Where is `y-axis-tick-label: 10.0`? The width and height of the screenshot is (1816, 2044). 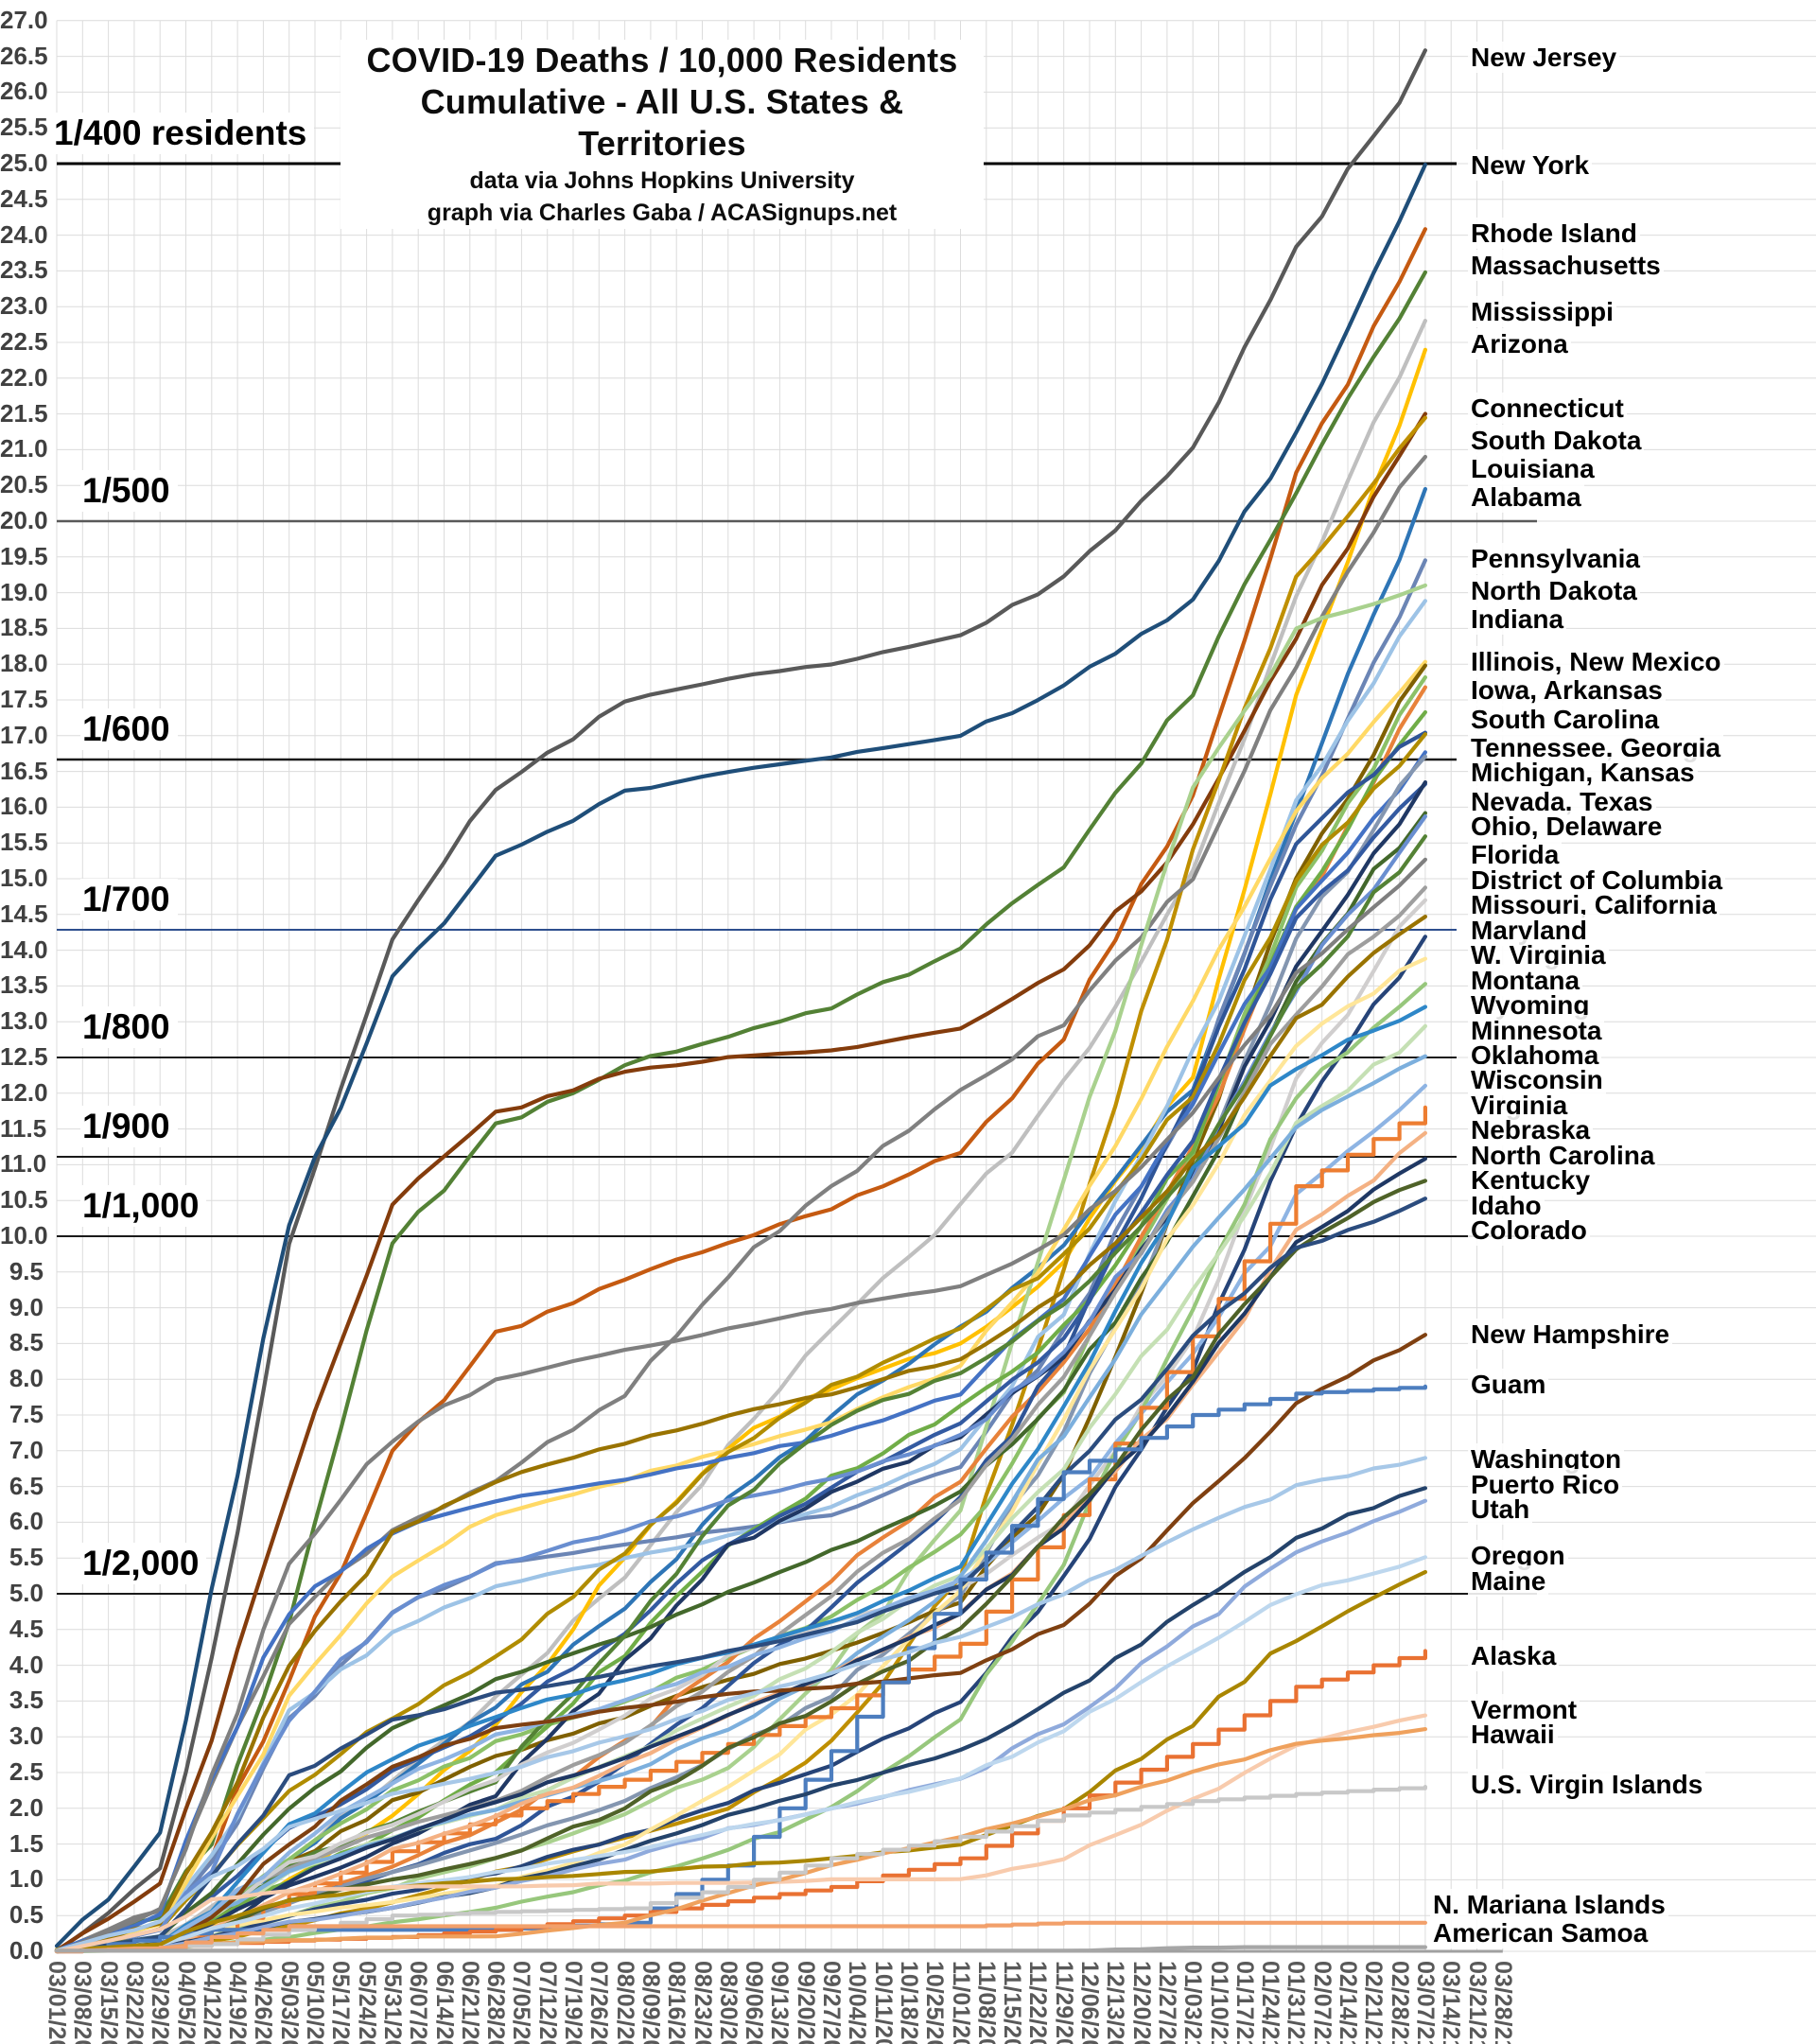 y-axis-tick-label: 10.0 is located at coordinates (24, 1235).